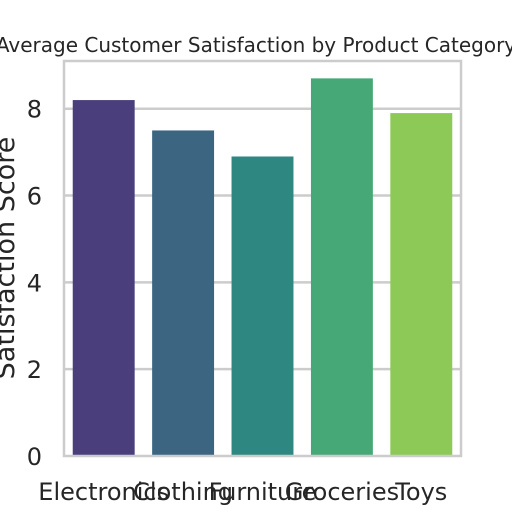 The width and height of the screenshot is (512, 512). I want to click on bar-clothing, so click(183, 293).